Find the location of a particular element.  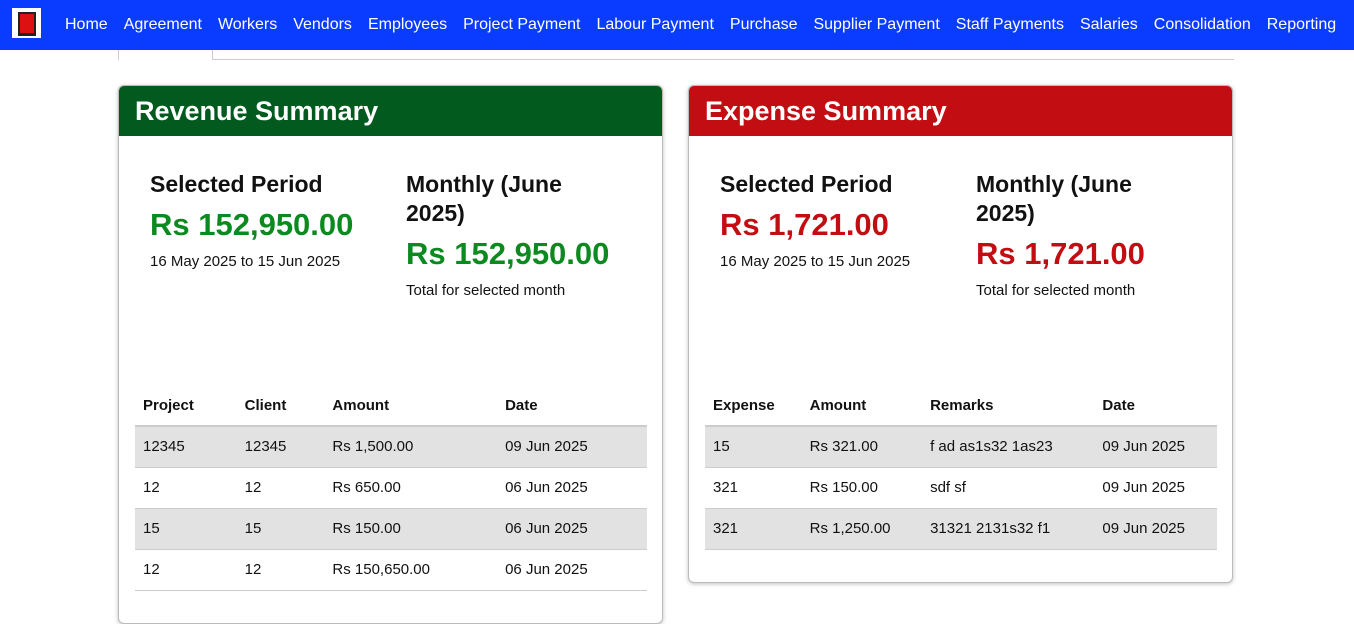

nav-purchase: Purchase is located at coordinates (763, 24).